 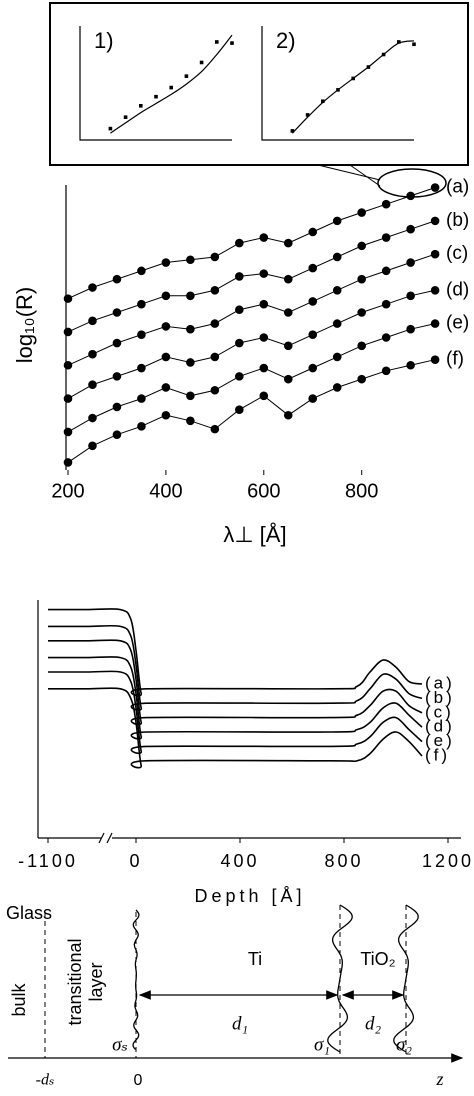 What do you see at coordinates (286, 40) in the screenshot?
I see `inset-label: 2)` at bounding box center [286, 40].